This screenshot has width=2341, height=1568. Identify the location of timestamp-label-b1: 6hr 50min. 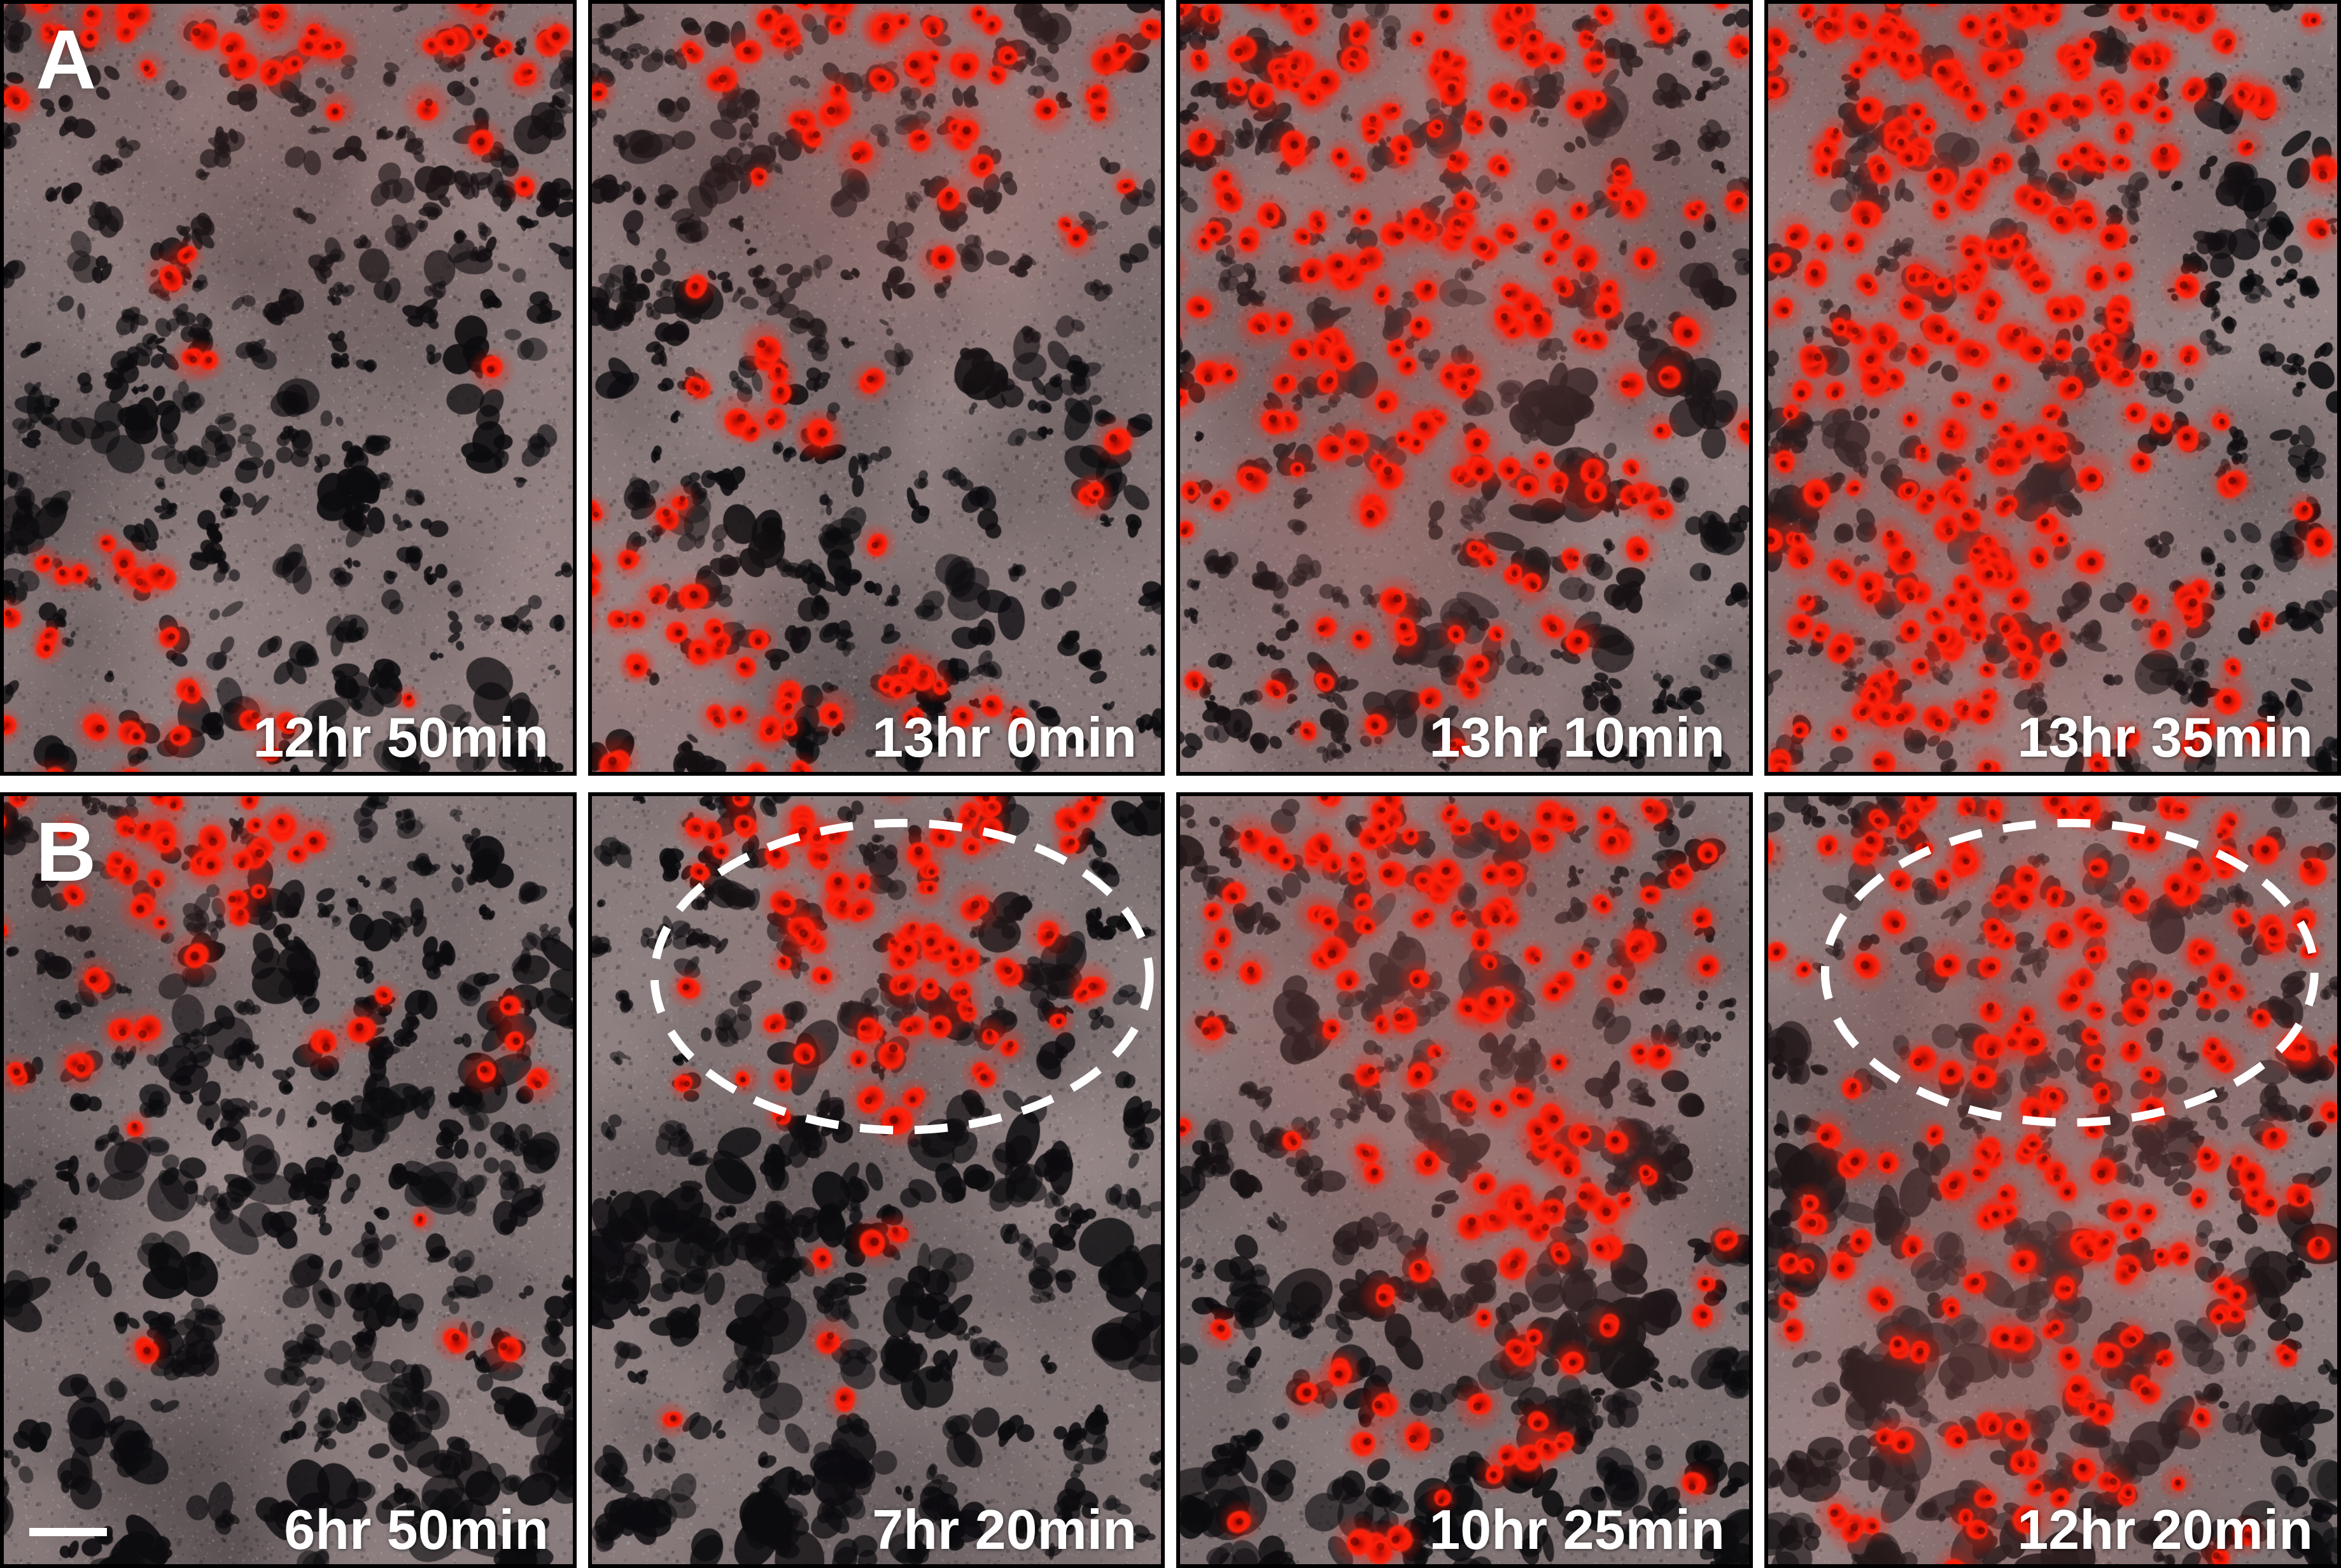
(417, 1529).